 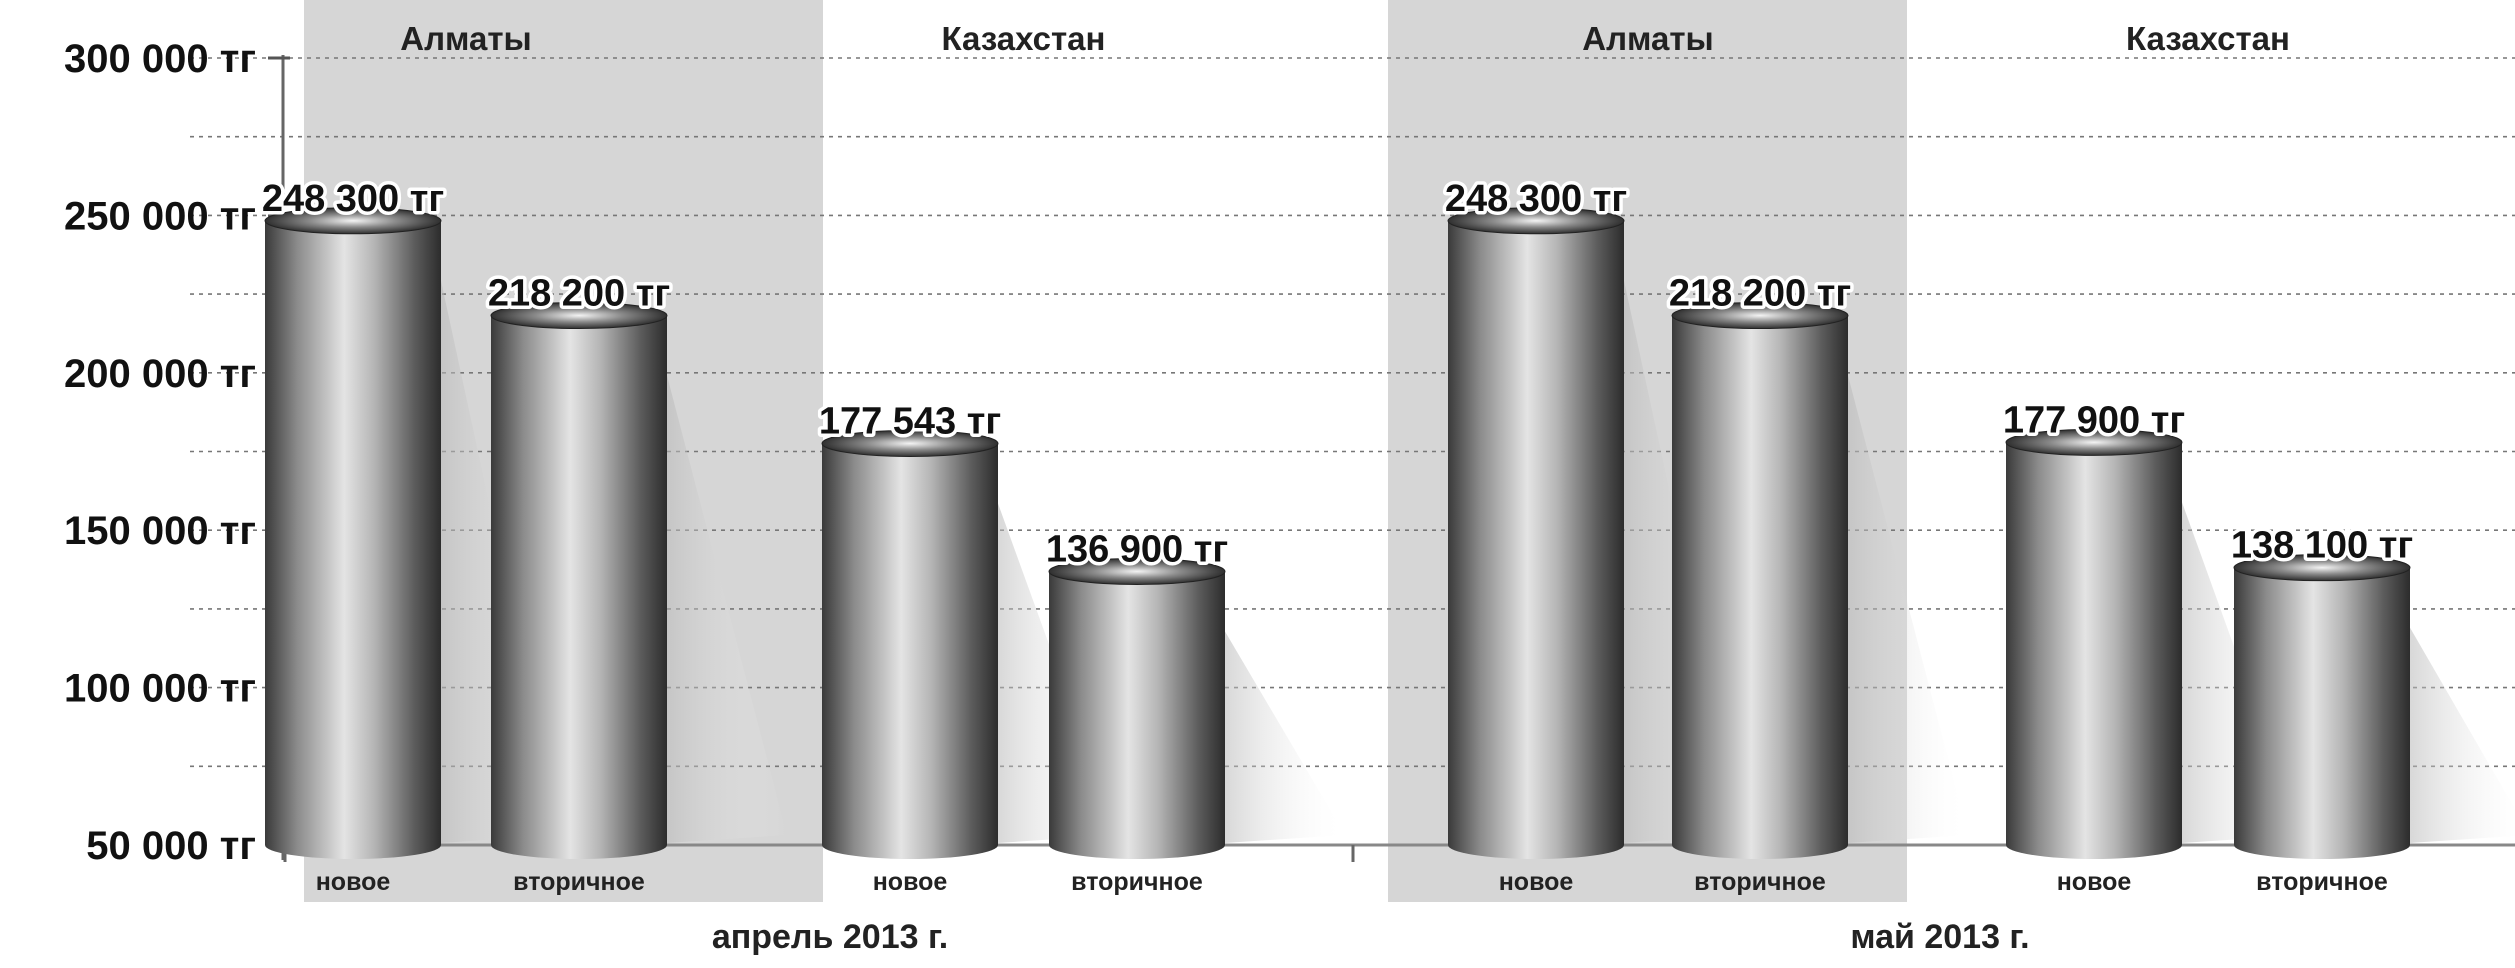 I want to click on y-tick-label: 300 000 тг, so click(x=160, y=59).